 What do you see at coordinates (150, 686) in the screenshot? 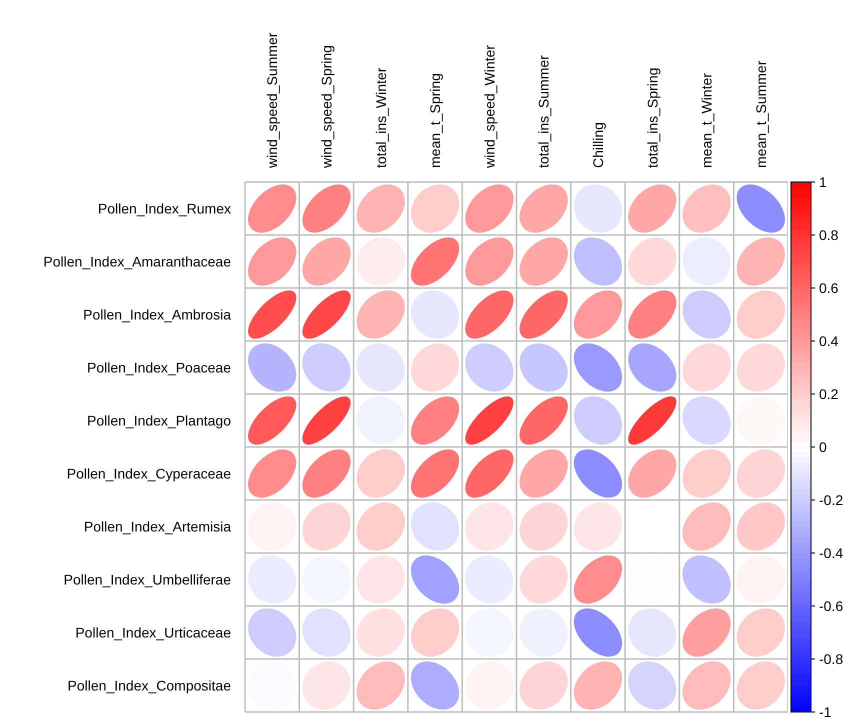
I see `y-tick-label: Pollen_Index_Compositae` at bounding box center [150, 686].